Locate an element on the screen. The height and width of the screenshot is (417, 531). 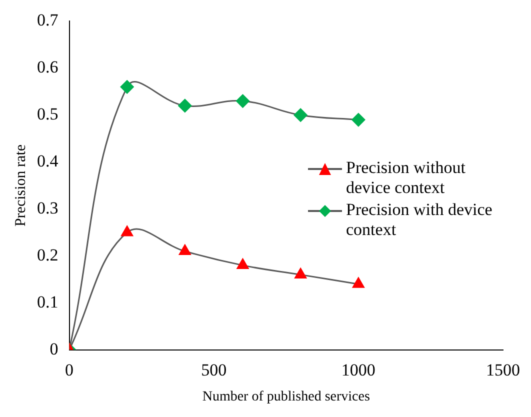
y-tick-label: 0.5 is located at coordinates (47, 114).